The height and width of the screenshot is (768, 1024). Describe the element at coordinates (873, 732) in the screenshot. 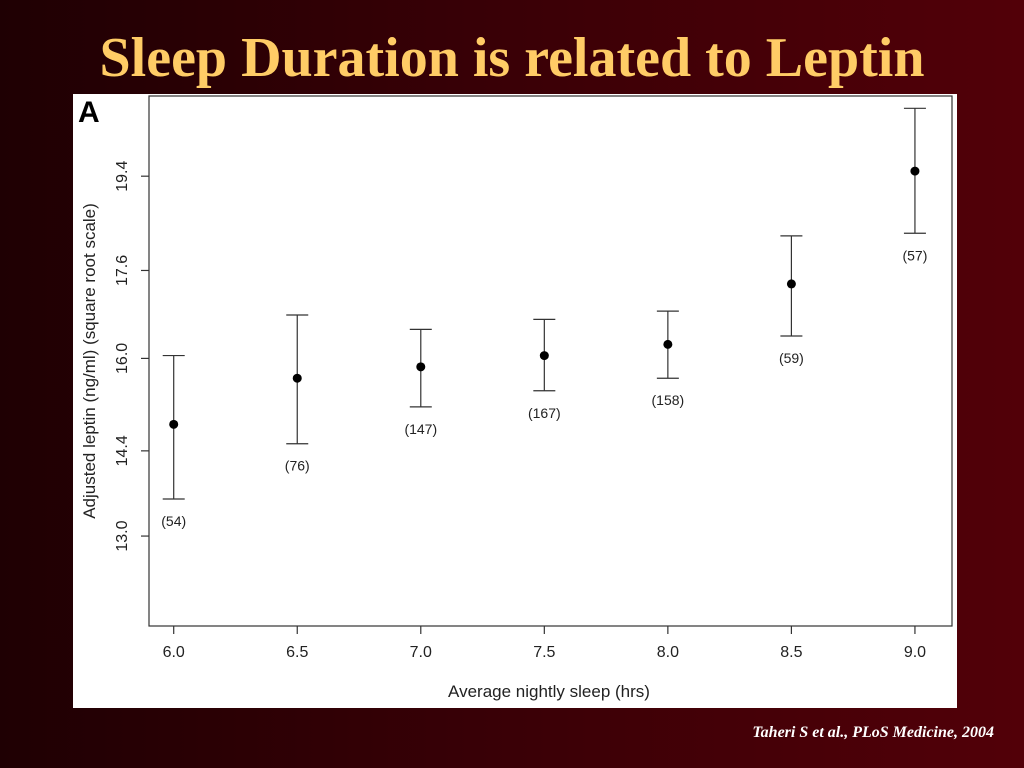

I see `citation: Taheri S et al., PLoS Medicine, 2004` at that location.